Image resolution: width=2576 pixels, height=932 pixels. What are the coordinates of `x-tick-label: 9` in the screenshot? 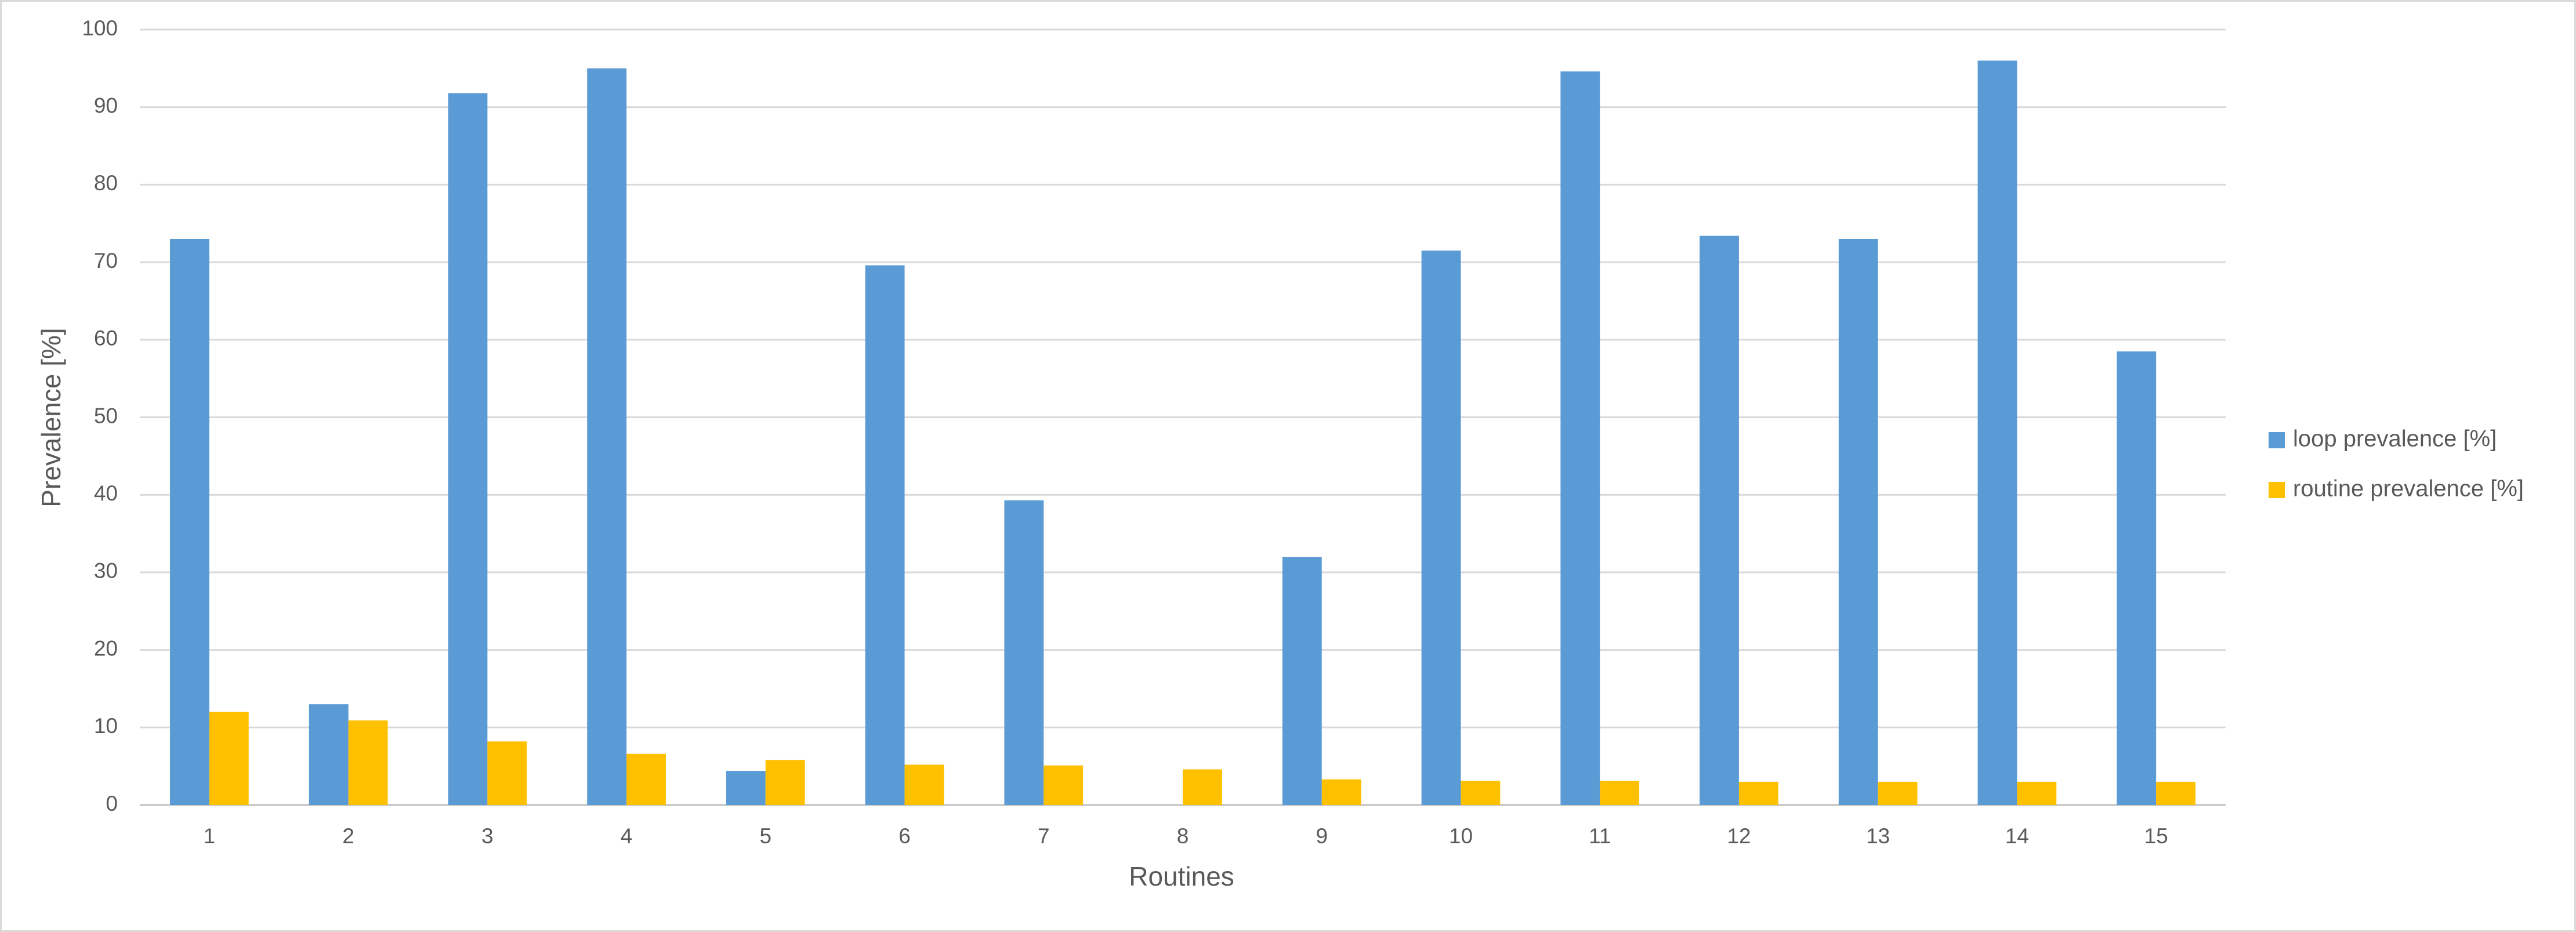 It's located at (1322, 836).